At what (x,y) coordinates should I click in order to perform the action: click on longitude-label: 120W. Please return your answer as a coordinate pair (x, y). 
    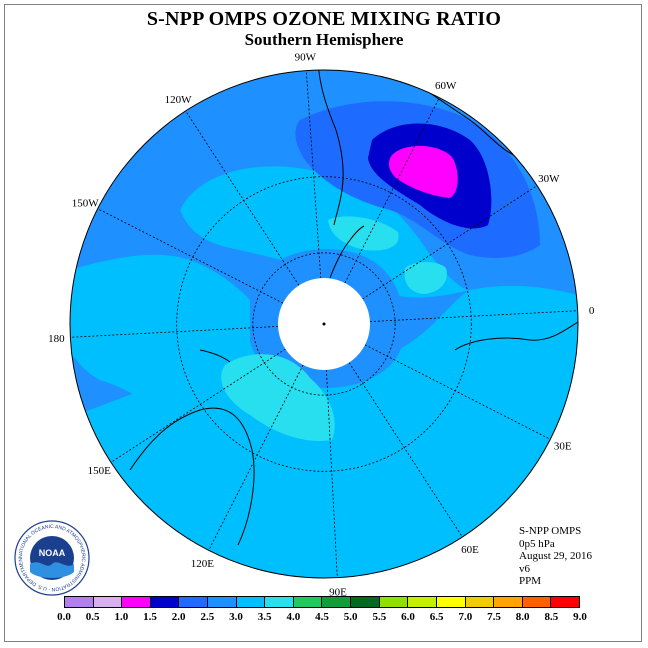
    Looking at the image, I should click on (179, 100).